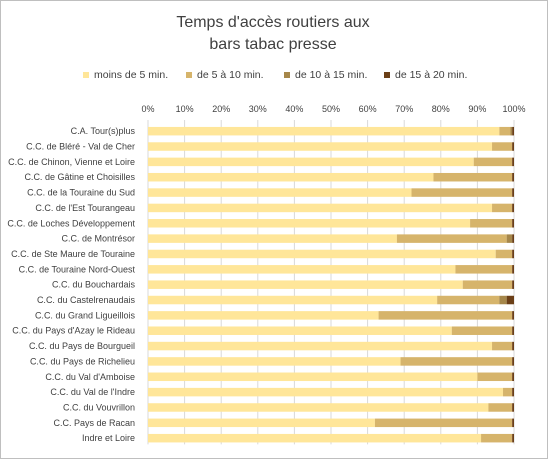 This screenshot has height=460, width=548. What do you see at coordinates (86, 300) in the screenshot?
I see `category-label-11: C.C. du Castelrenaudais` at bounding box center [86, 300].